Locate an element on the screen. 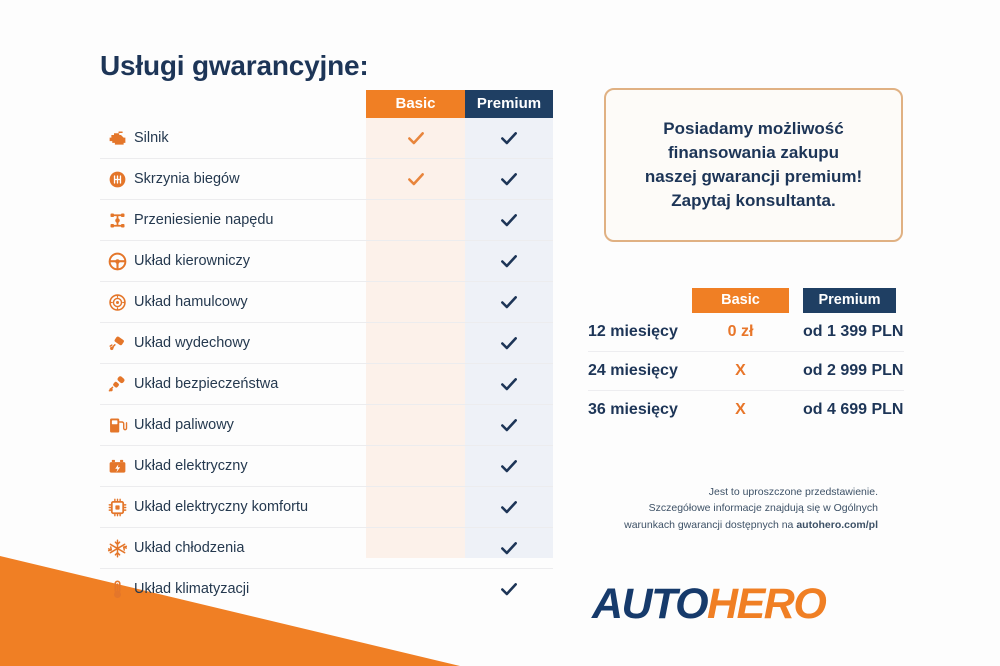 The width and height of the screenshot is (1000, 666). engine-icon is located at coordinates (117, 138).